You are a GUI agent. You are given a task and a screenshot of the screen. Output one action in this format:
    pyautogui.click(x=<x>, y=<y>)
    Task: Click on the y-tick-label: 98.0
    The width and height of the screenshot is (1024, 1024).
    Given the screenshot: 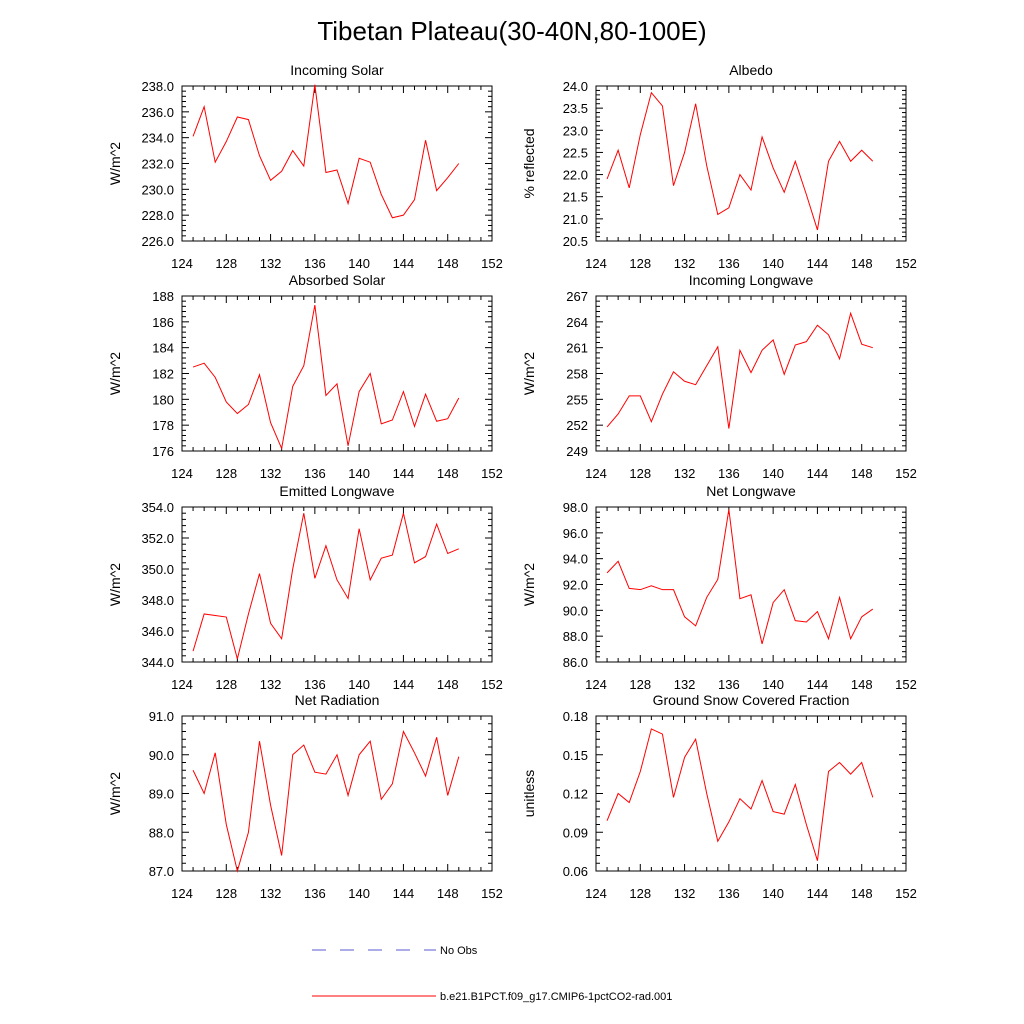 What is the action you would take?
    pyautogui.click(x=575, y=507)
    